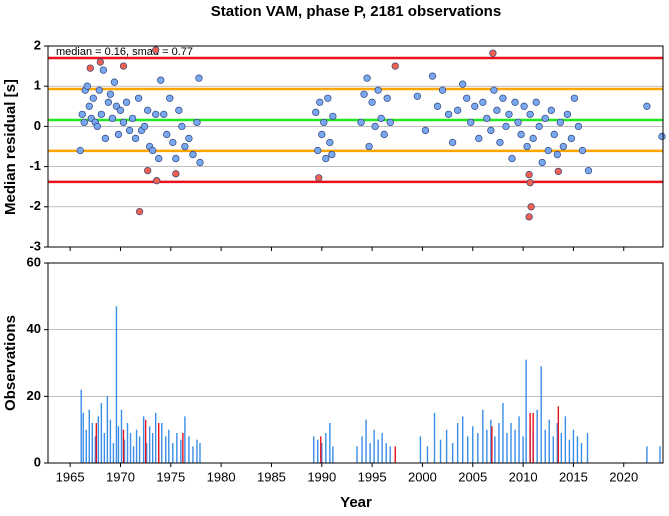 The width and height of the screenshot is (669, 516). What do you see at coordinates (356, 11) in the screenshot?
I see `chart-title: Station VAM, phase P, 2181 observations` at bounding box center [356, 11].